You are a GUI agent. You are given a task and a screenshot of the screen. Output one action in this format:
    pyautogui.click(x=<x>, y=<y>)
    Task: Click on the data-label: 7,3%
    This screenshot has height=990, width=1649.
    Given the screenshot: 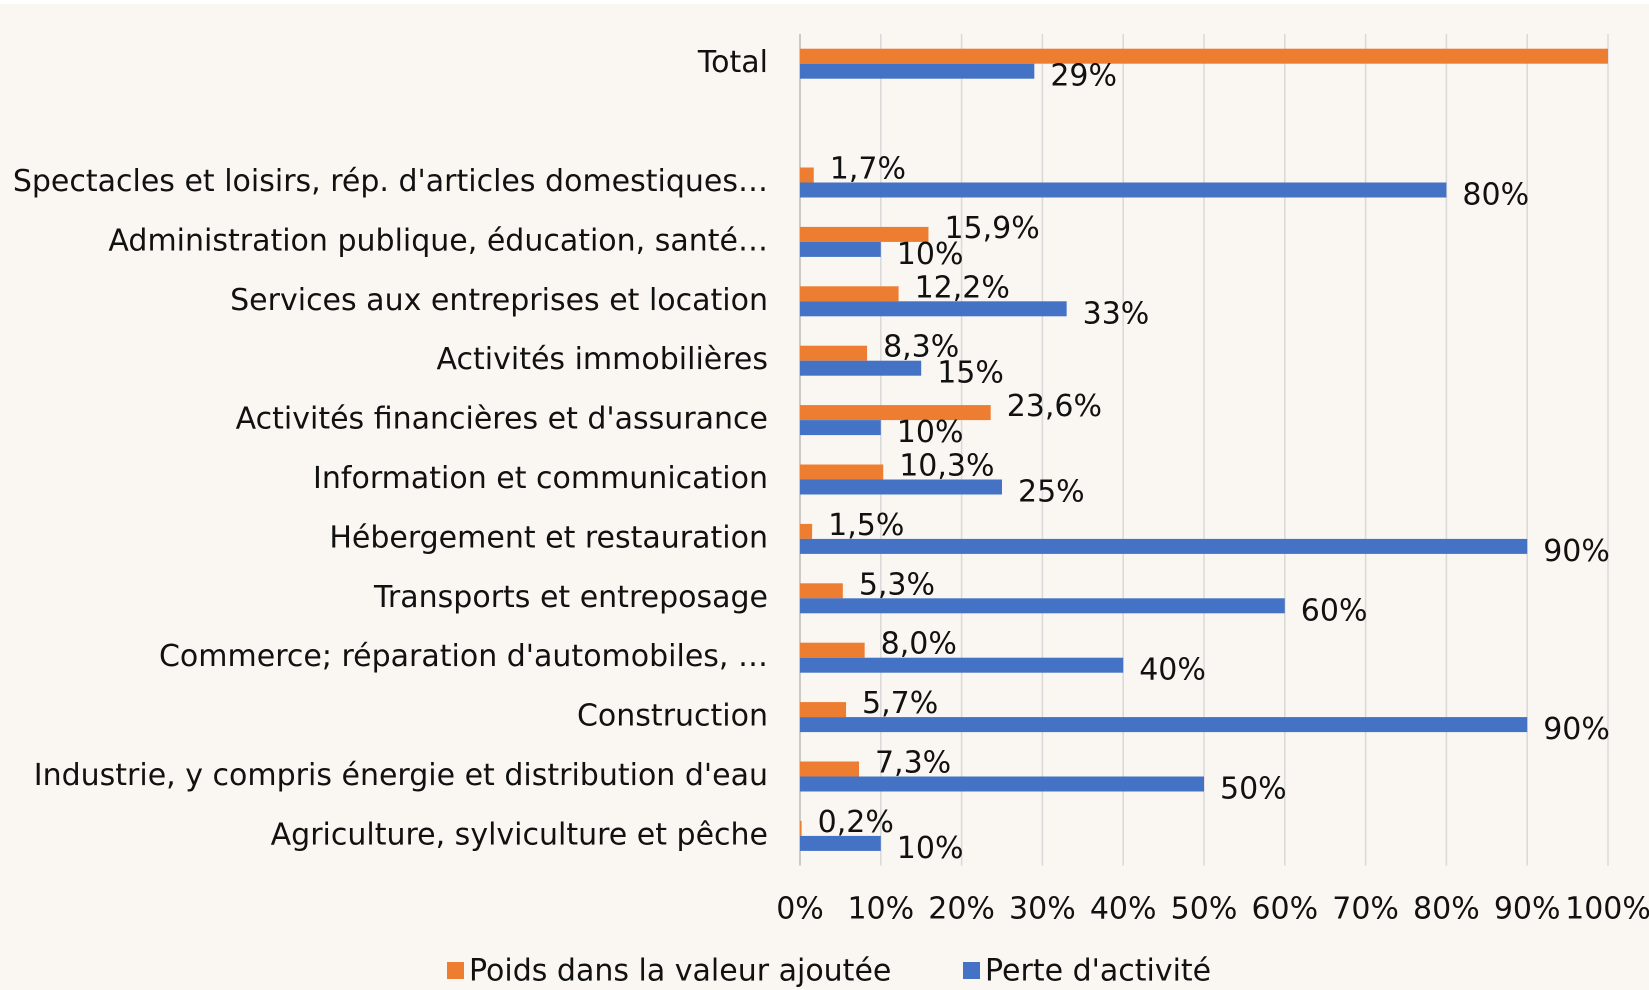 What is the action you would take?
    pyautogui.click(x=913, y=763)
    